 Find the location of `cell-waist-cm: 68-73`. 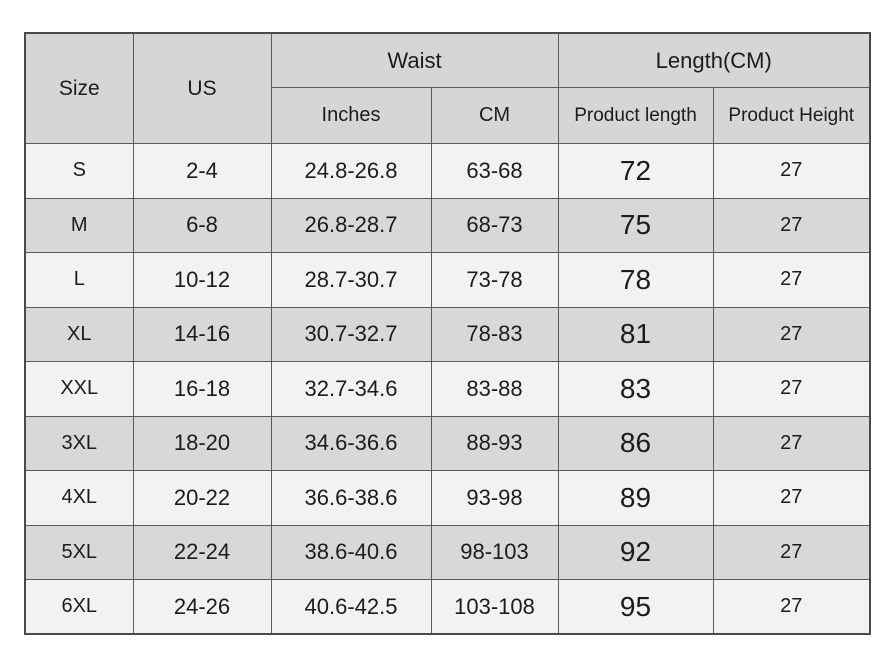

cell-waist-cm: 68-73 is located at coordinates (494, 225).